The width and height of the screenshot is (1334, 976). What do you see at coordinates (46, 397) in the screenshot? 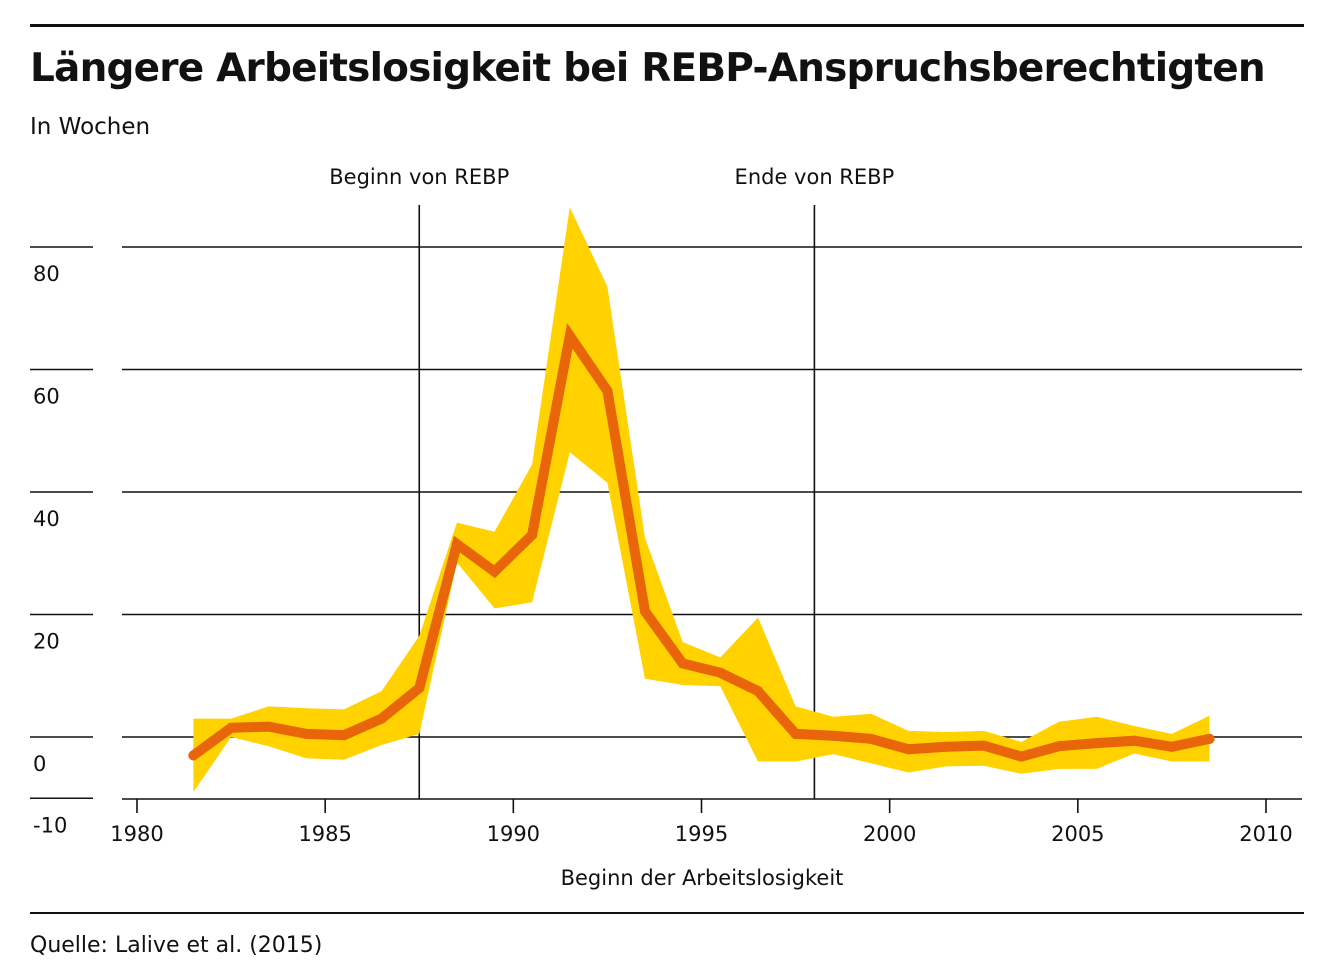
I see `y-tick-label: 60` at bounding box center [46, 397].